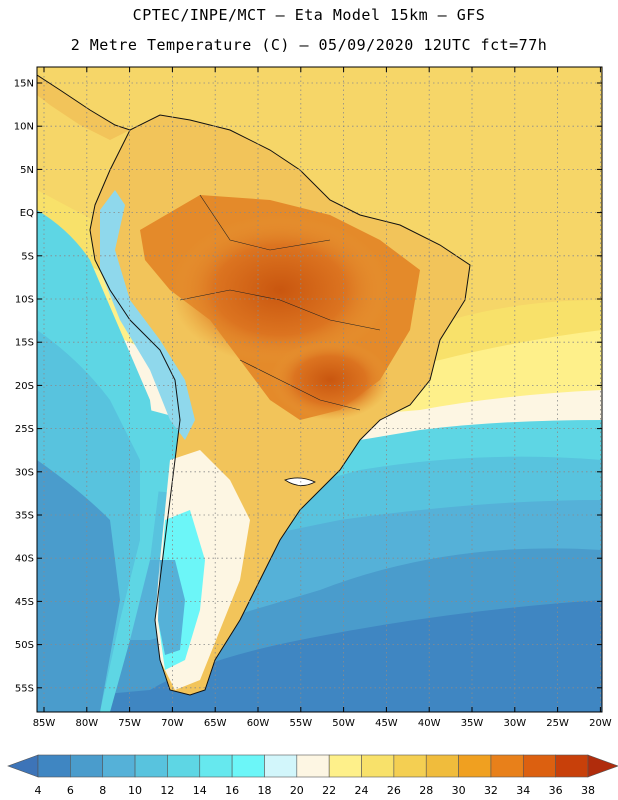  Describe the element at coordinates (459, 790) in the screenshot. I see `colorbar-label: 30` at that location.